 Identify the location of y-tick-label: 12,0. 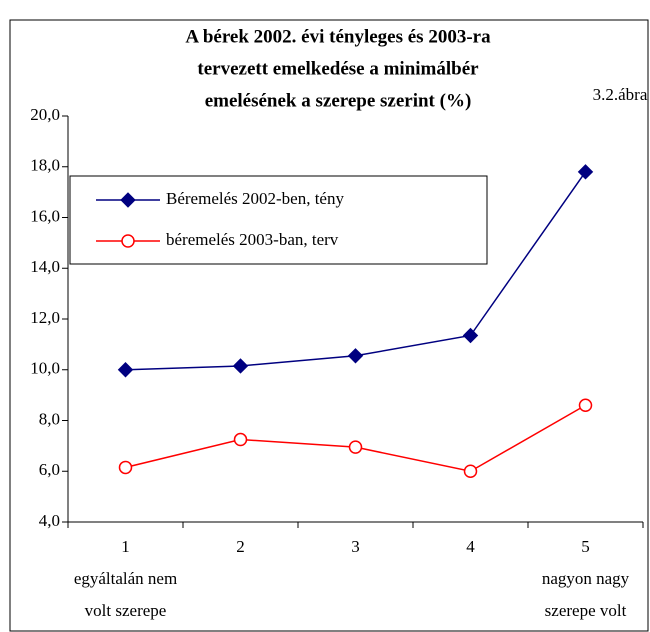
(45, 317).